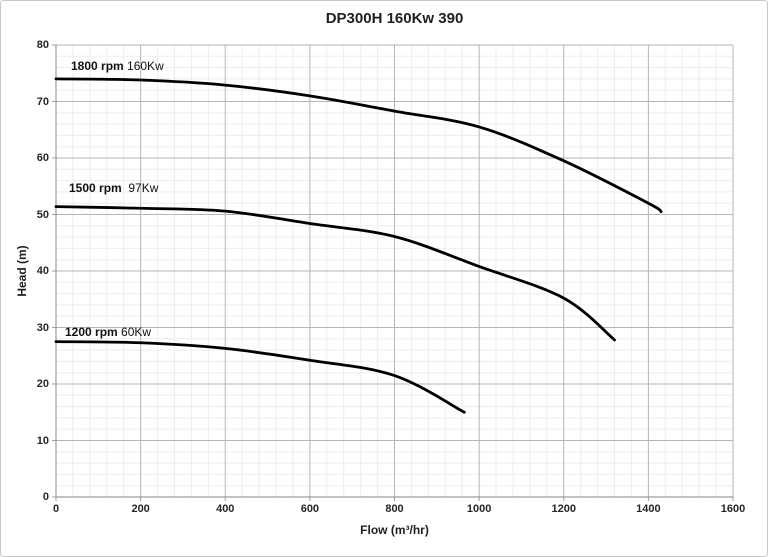  Describe the element at coordinates (563, 509) in the screenshot. I see `x-tick-label: 1200` at that location.